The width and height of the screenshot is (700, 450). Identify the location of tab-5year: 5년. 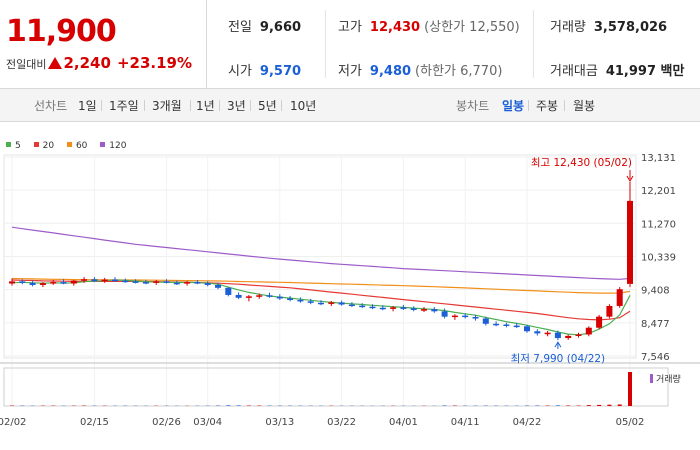
(267, 106).